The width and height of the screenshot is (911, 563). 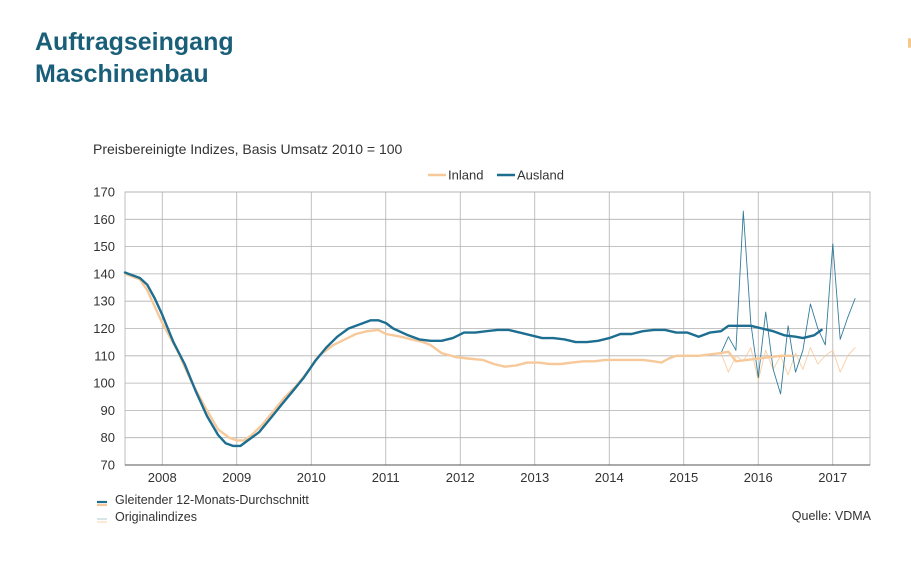 I want to click on x-tick-label: 2008, so click(x=162, y=477).